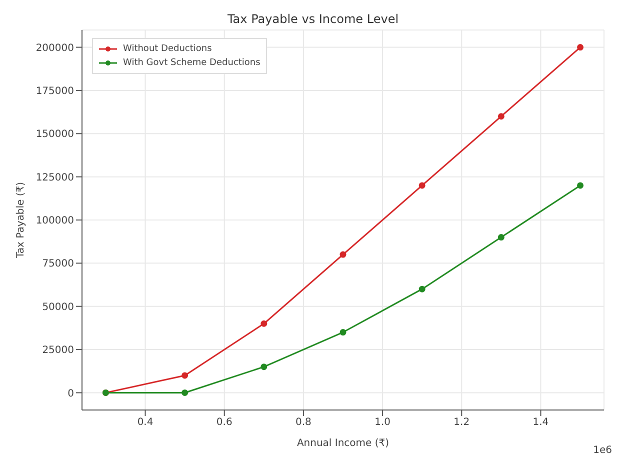 This screenshot has height=466, width=622. I want to click on y-tick-label: 75000, so click(58, 264).